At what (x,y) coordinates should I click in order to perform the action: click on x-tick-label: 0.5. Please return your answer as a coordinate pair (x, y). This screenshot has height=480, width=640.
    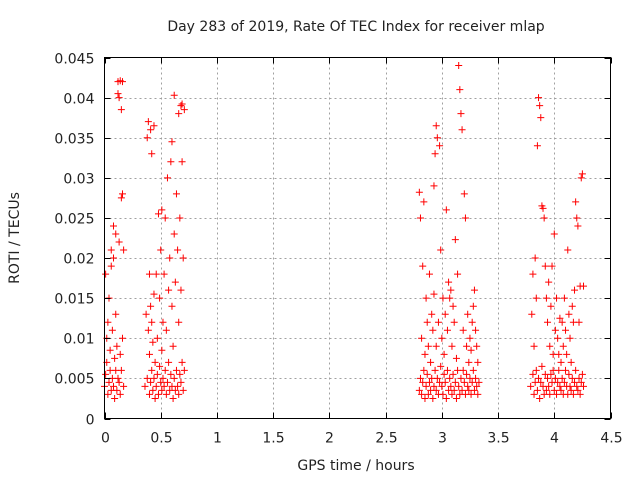
    Looking at the image, I should click on (161, 439).